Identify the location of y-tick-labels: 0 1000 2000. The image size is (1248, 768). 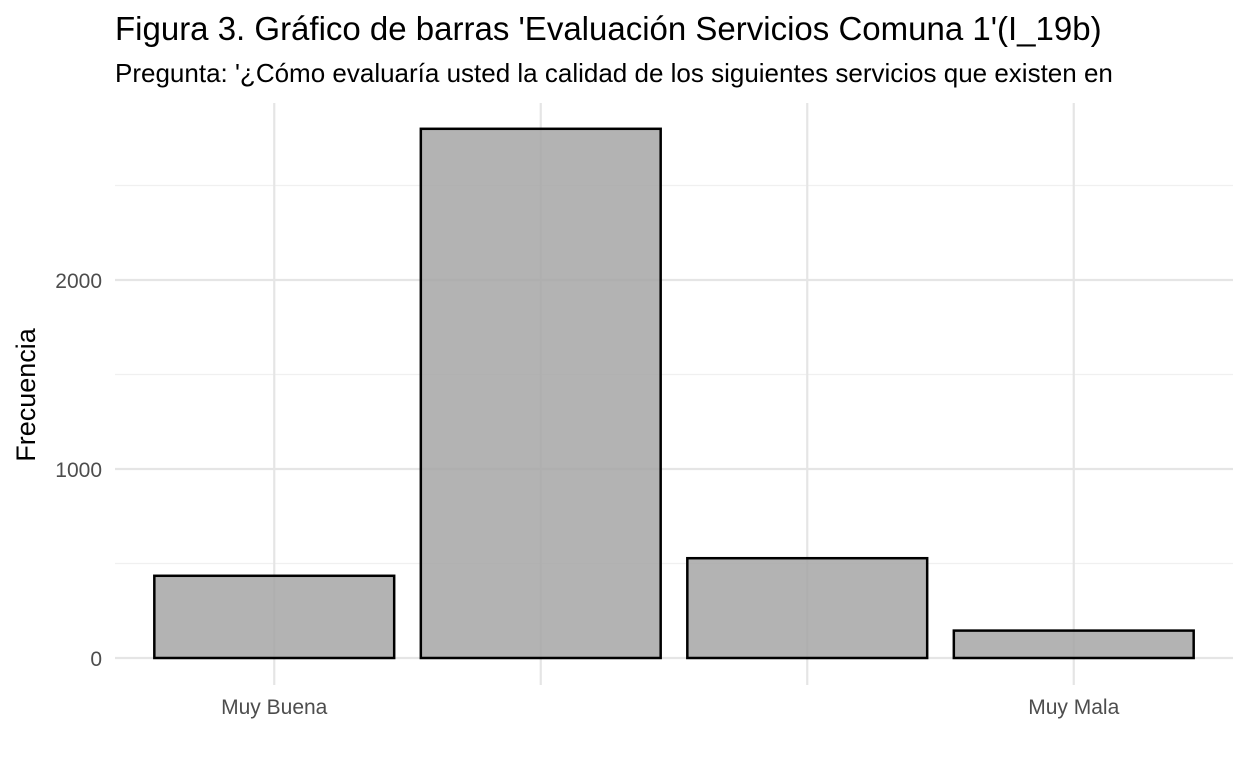
(78, 470).